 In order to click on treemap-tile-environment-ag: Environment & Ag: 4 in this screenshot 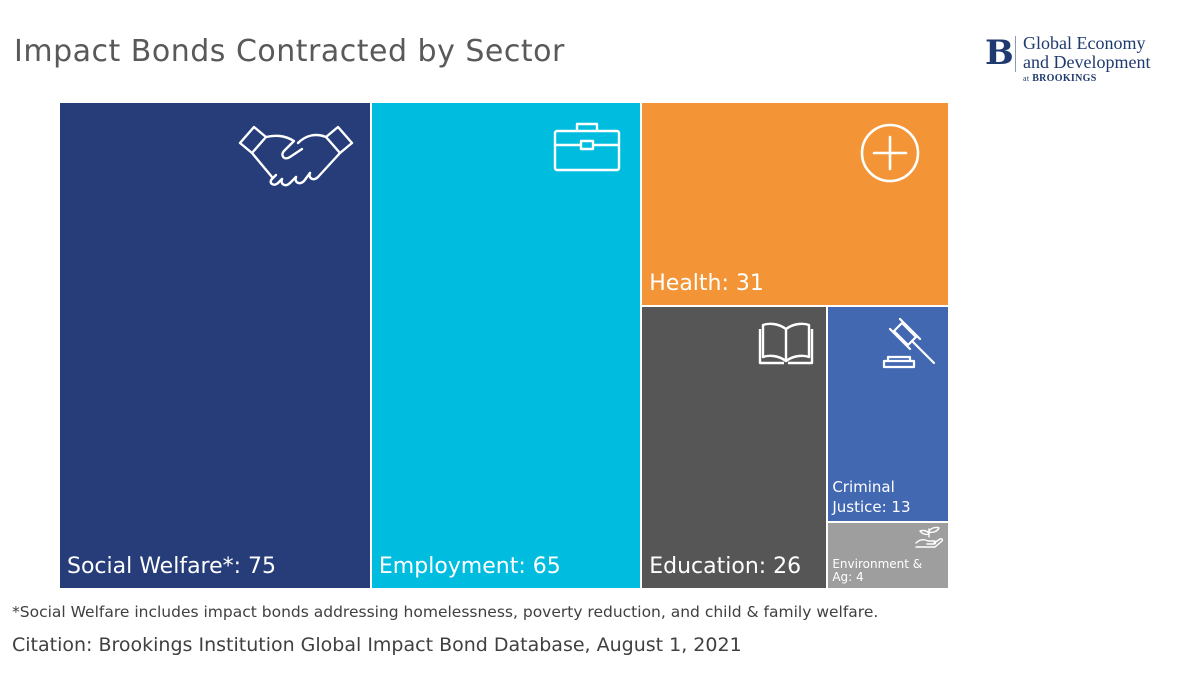, I will do `click(888, 555)`.